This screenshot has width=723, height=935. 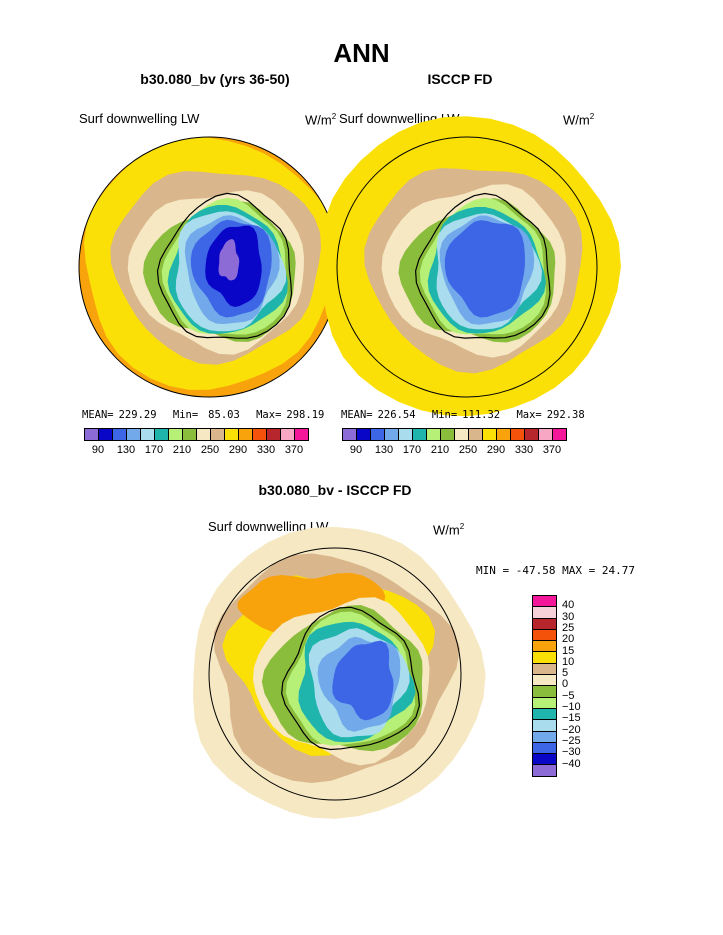 What do you see at coordinates (460, 79) in the screenshot?
I see `panel2-title: ISCCP FD` at bounding box center [460, 79].